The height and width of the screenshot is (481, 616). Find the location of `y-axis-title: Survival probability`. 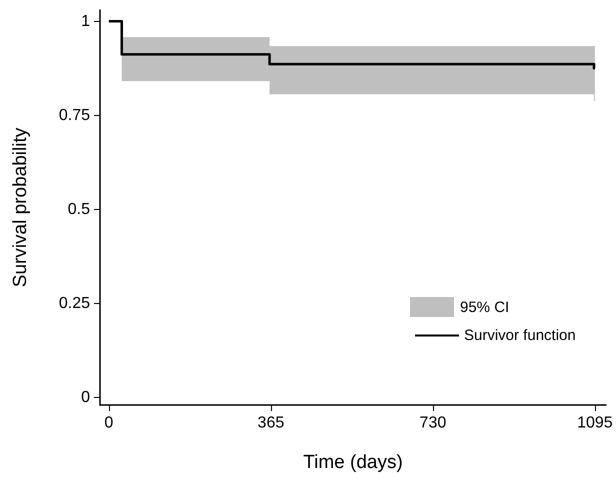

y-axis-title: Survival probability is located at coordinates (20, 207).